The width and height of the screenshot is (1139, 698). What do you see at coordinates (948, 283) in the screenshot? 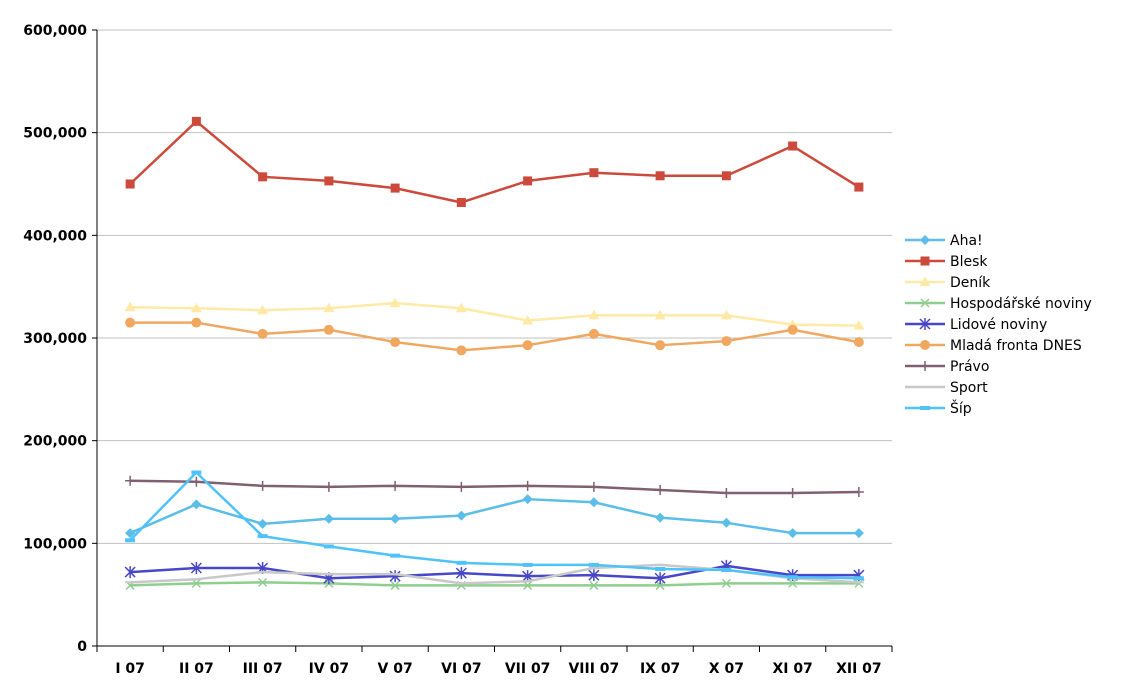
I see `legend-item: Deník` at bounding box center [948, 283].